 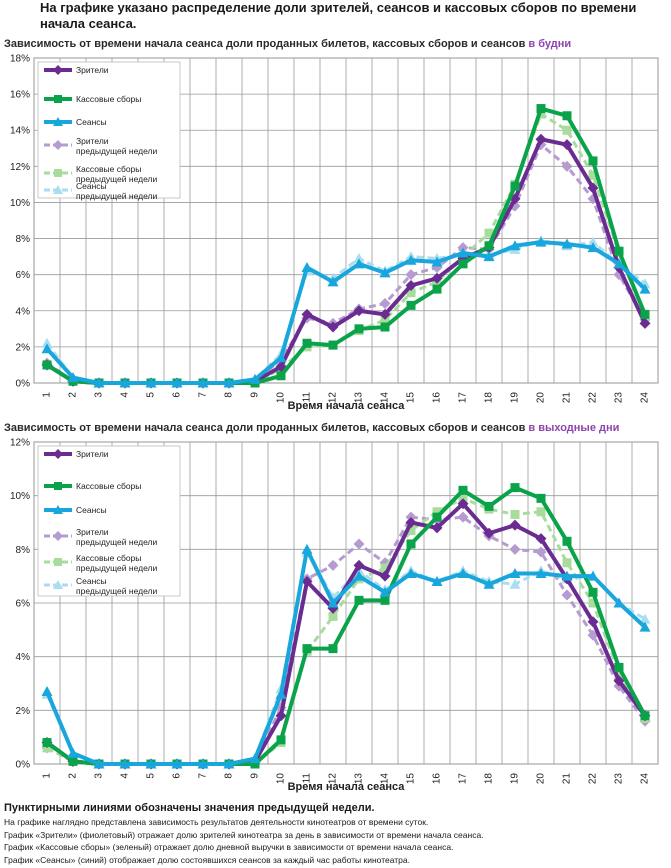 I want to click on weekday-y-tick-label: 16%, so click(x=20, y=95).